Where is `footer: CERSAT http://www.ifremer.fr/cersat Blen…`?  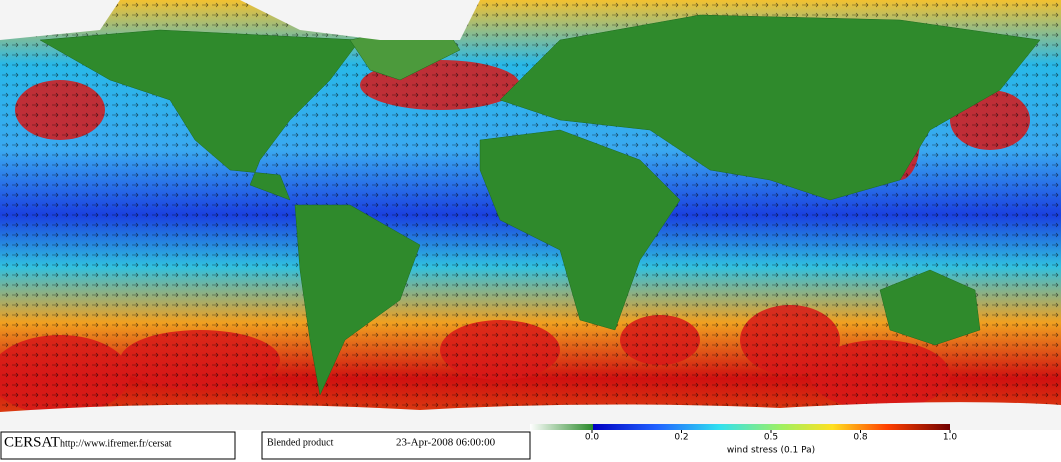
footer: CERSAT http://www.ifremer.fr/cersat Blen… is located at coordinates (530, 446).